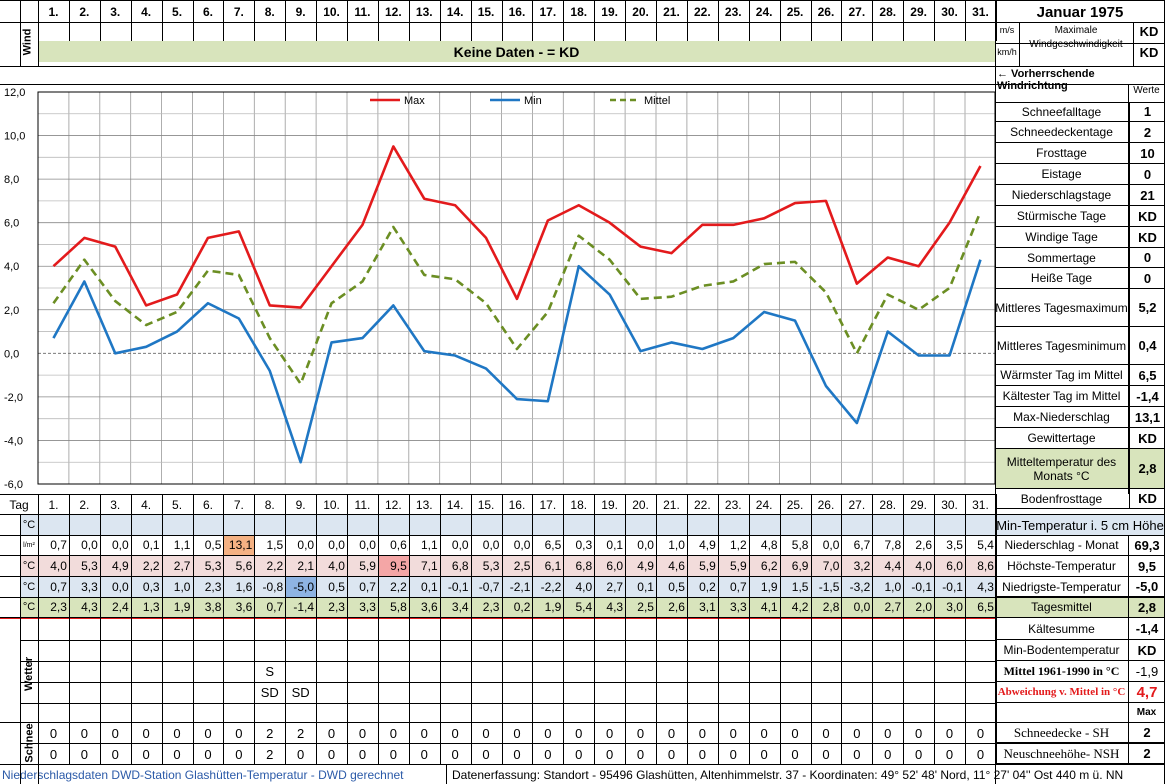 This screenshot has height=784, width=1165. Describe the element at coordinates (27, 42) in the screenshot. I see `wind-label: Wind` at that location.